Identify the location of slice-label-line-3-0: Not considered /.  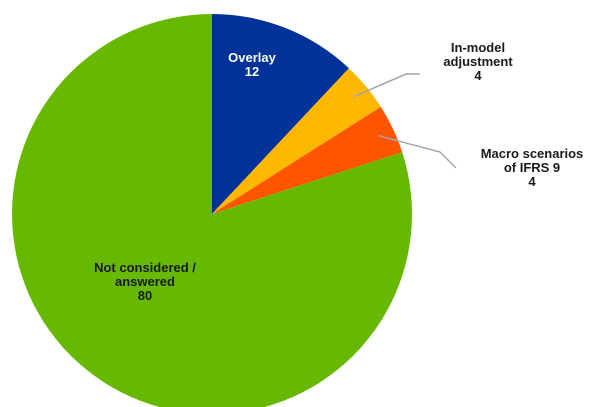
(145, 267).